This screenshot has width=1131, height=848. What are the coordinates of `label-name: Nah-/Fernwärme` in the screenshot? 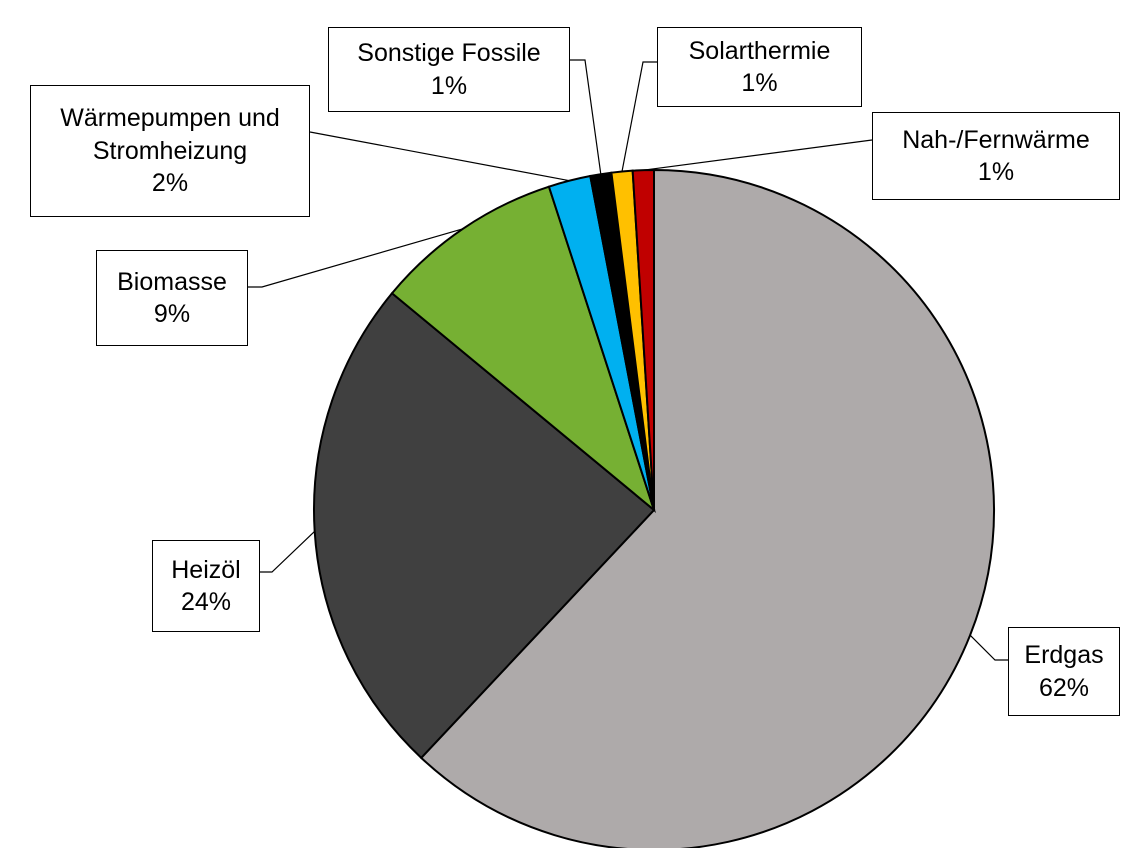 It's located at (996, 139).